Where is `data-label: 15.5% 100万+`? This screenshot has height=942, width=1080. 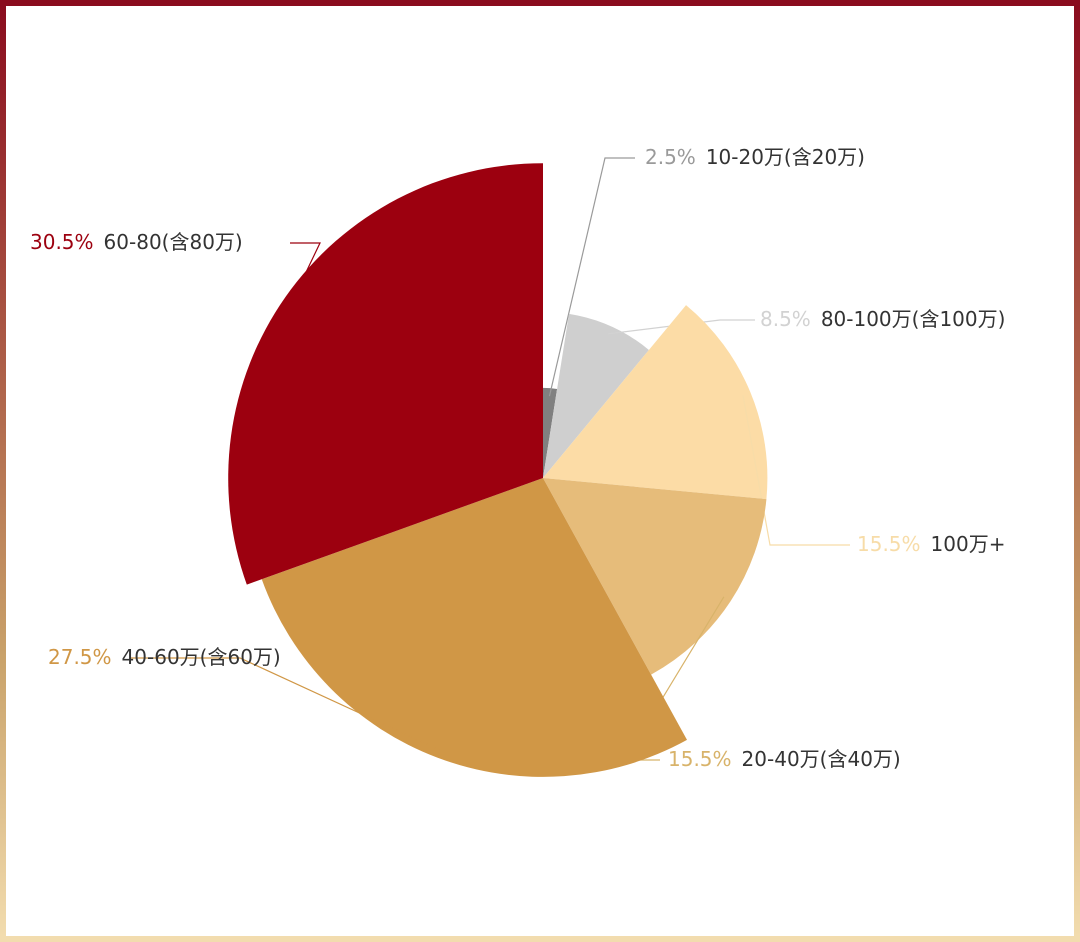 data-label: 15.5% 100万+ is located at coordinates (931, 544).